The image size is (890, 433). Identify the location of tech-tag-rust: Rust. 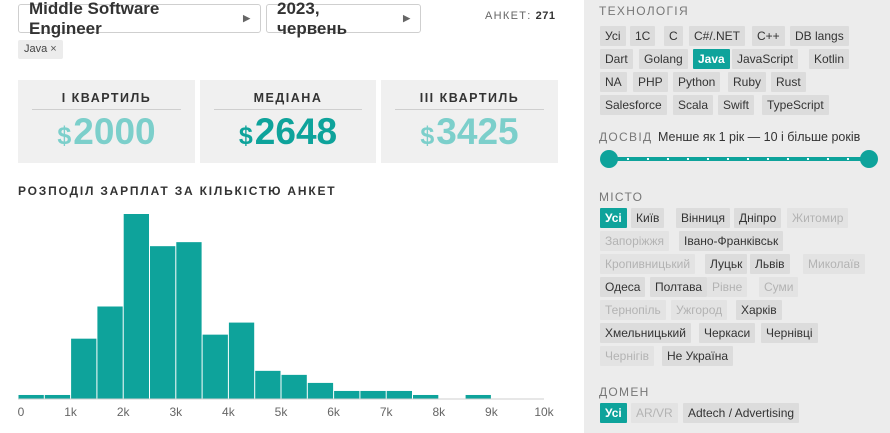
(788, 82).